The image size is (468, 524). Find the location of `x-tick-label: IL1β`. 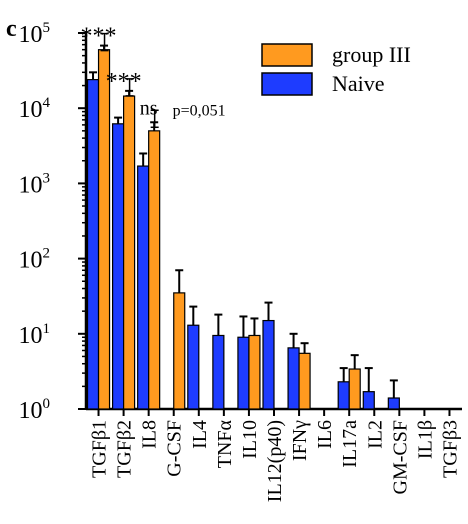

x-tick-label: IL1β is located at coordinates (425, 439).